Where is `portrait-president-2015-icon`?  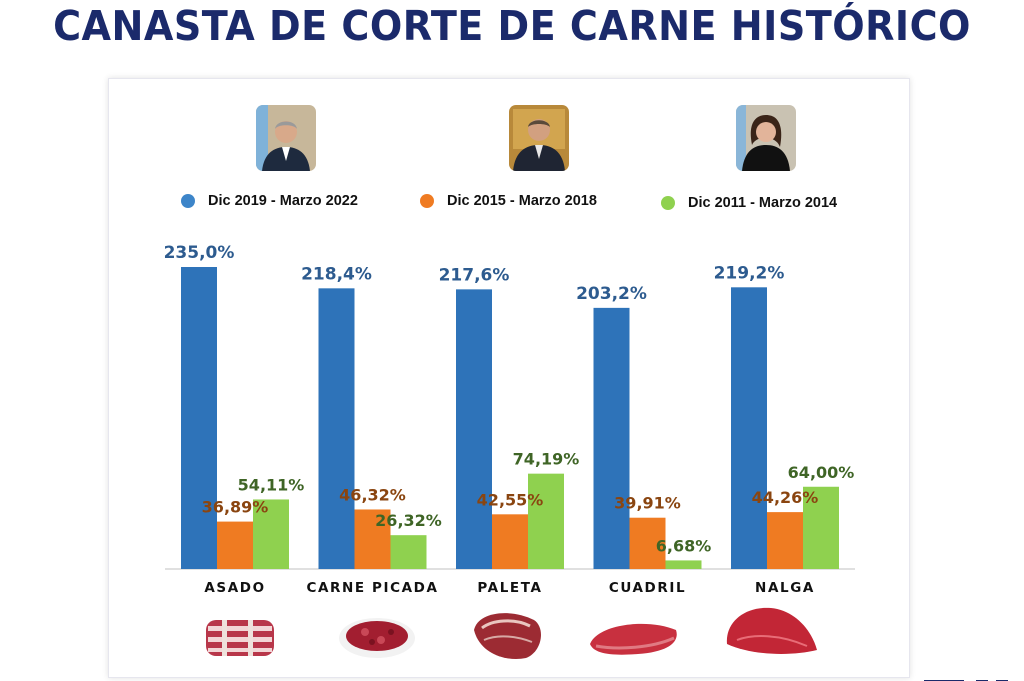 portrait-president-2015-icon is located at coordinates (539, 138).